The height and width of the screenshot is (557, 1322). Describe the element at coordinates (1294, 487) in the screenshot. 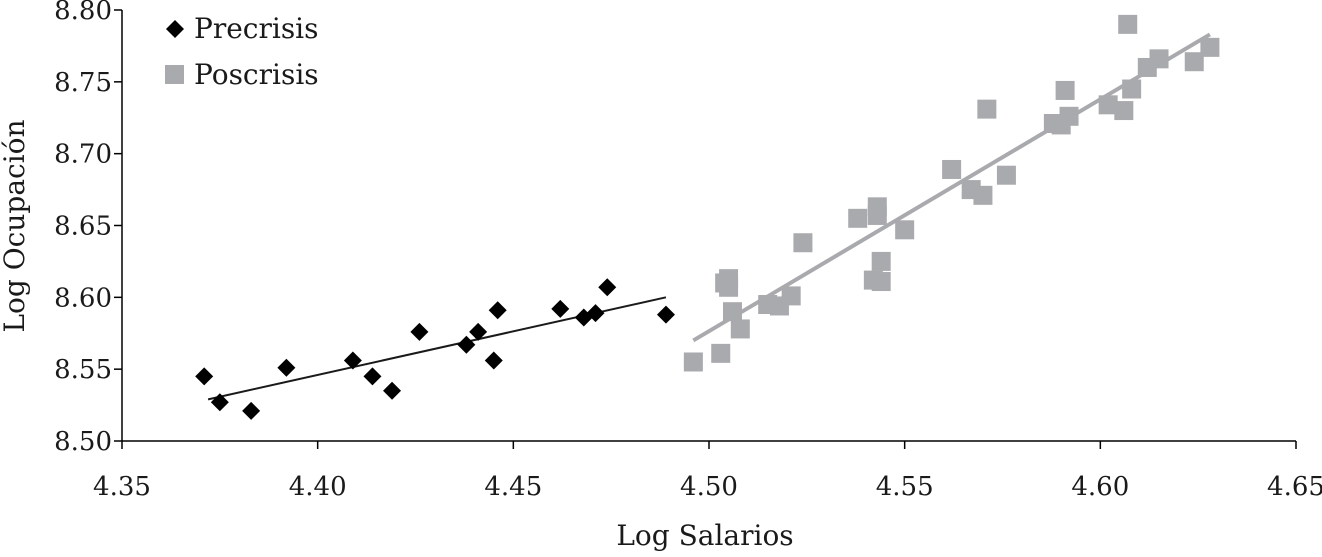

I see `x-tick-label: 4.65` at that location.